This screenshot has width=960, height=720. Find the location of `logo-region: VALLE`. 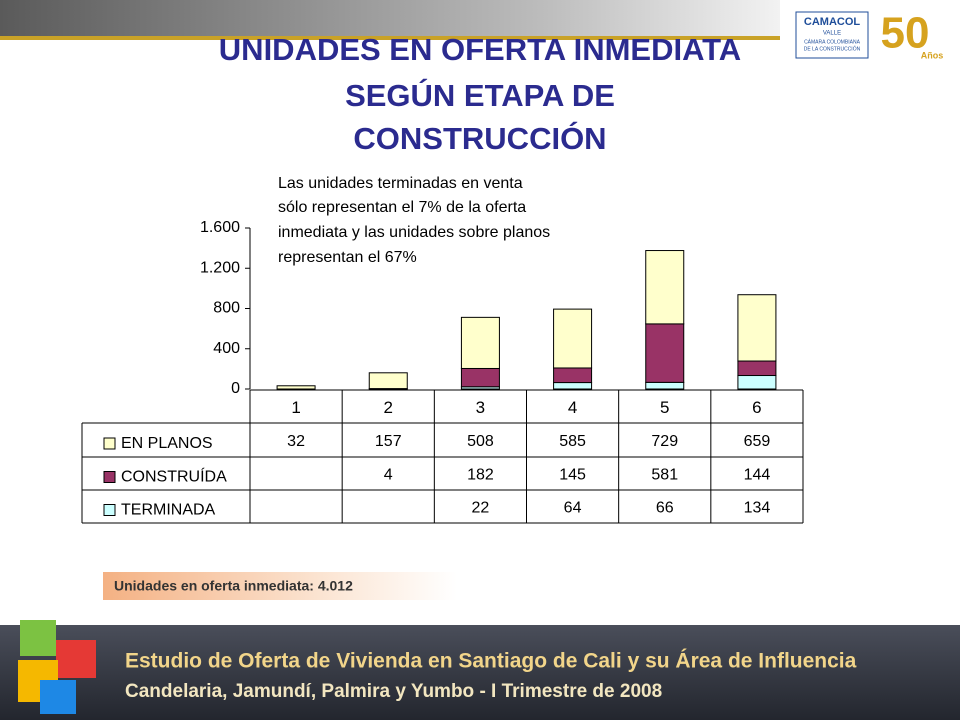

logo-region: VALLE is located at coordinates (832, 34).